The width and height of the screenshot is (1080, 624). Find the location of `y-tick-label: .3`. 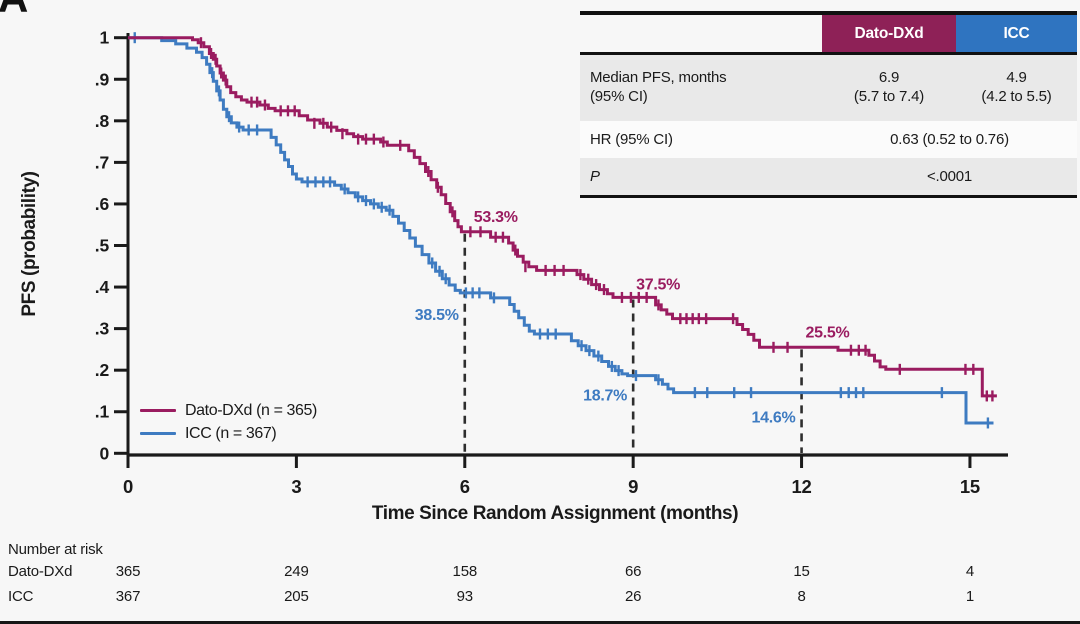

y-tick-label: .3 is located at coordinates (102, 329).